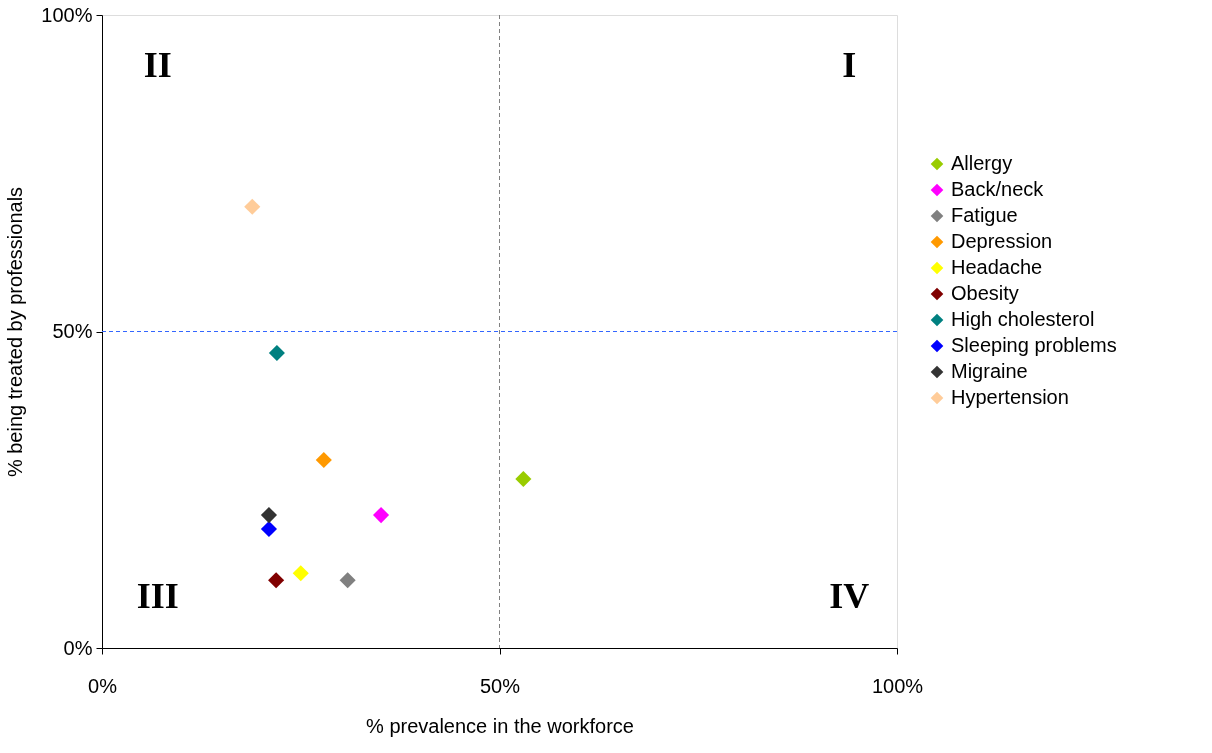  Describe the element at coordinates (500, 685) in the screenshot. I see `x-tick-label: 50%` at that location.